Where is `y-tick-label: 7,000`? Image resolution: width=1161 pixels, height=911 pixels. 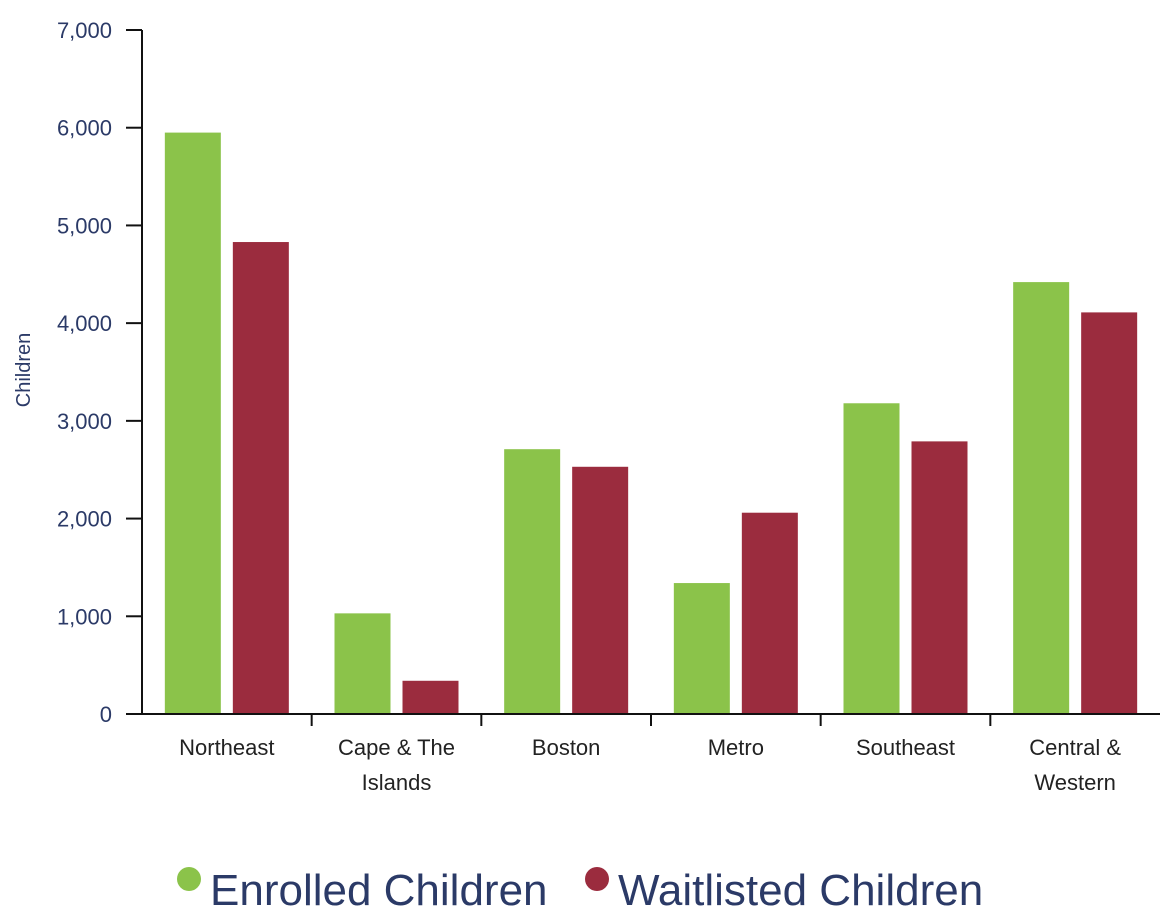
y-tick-label: 7,000 is located at coordinates (84, 30).